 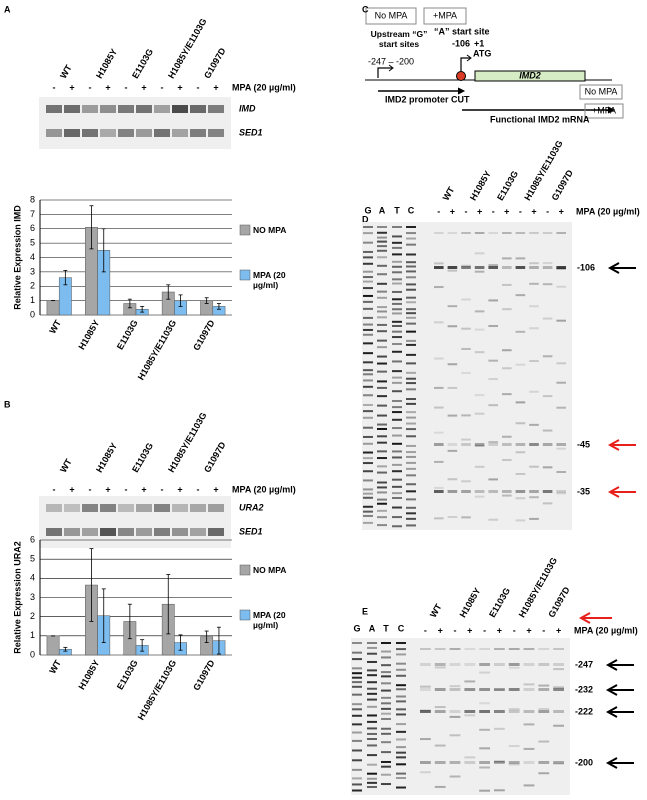 What do you see at coordinates (32, 539) in the screenshot?
I see `y-tick-label: 6` at bounding box center [32, 539].